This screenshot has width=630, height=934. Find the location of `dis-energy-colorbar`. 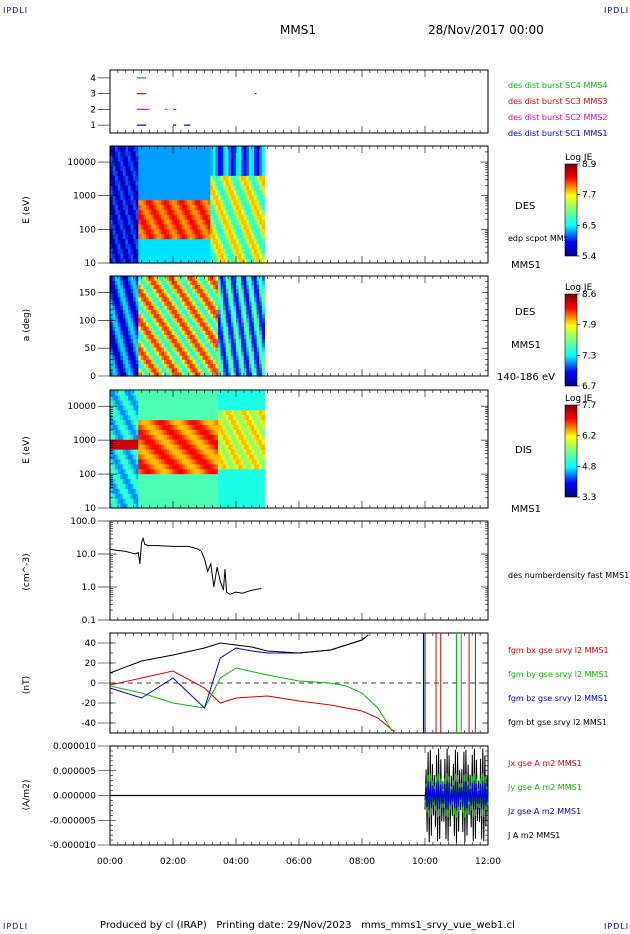

dis-energy-colorbar is located at coordinates (571, 451).